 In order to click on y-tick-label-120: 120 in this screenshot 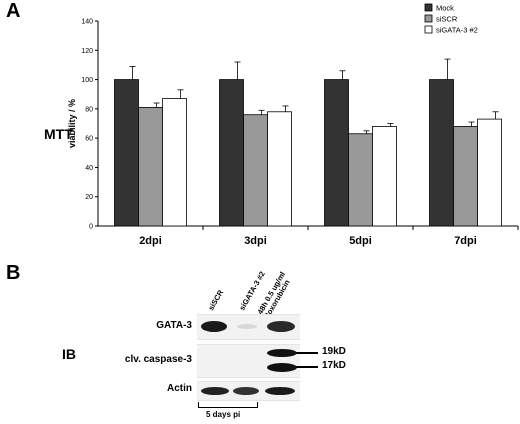, I will do `click(87, 51)`.